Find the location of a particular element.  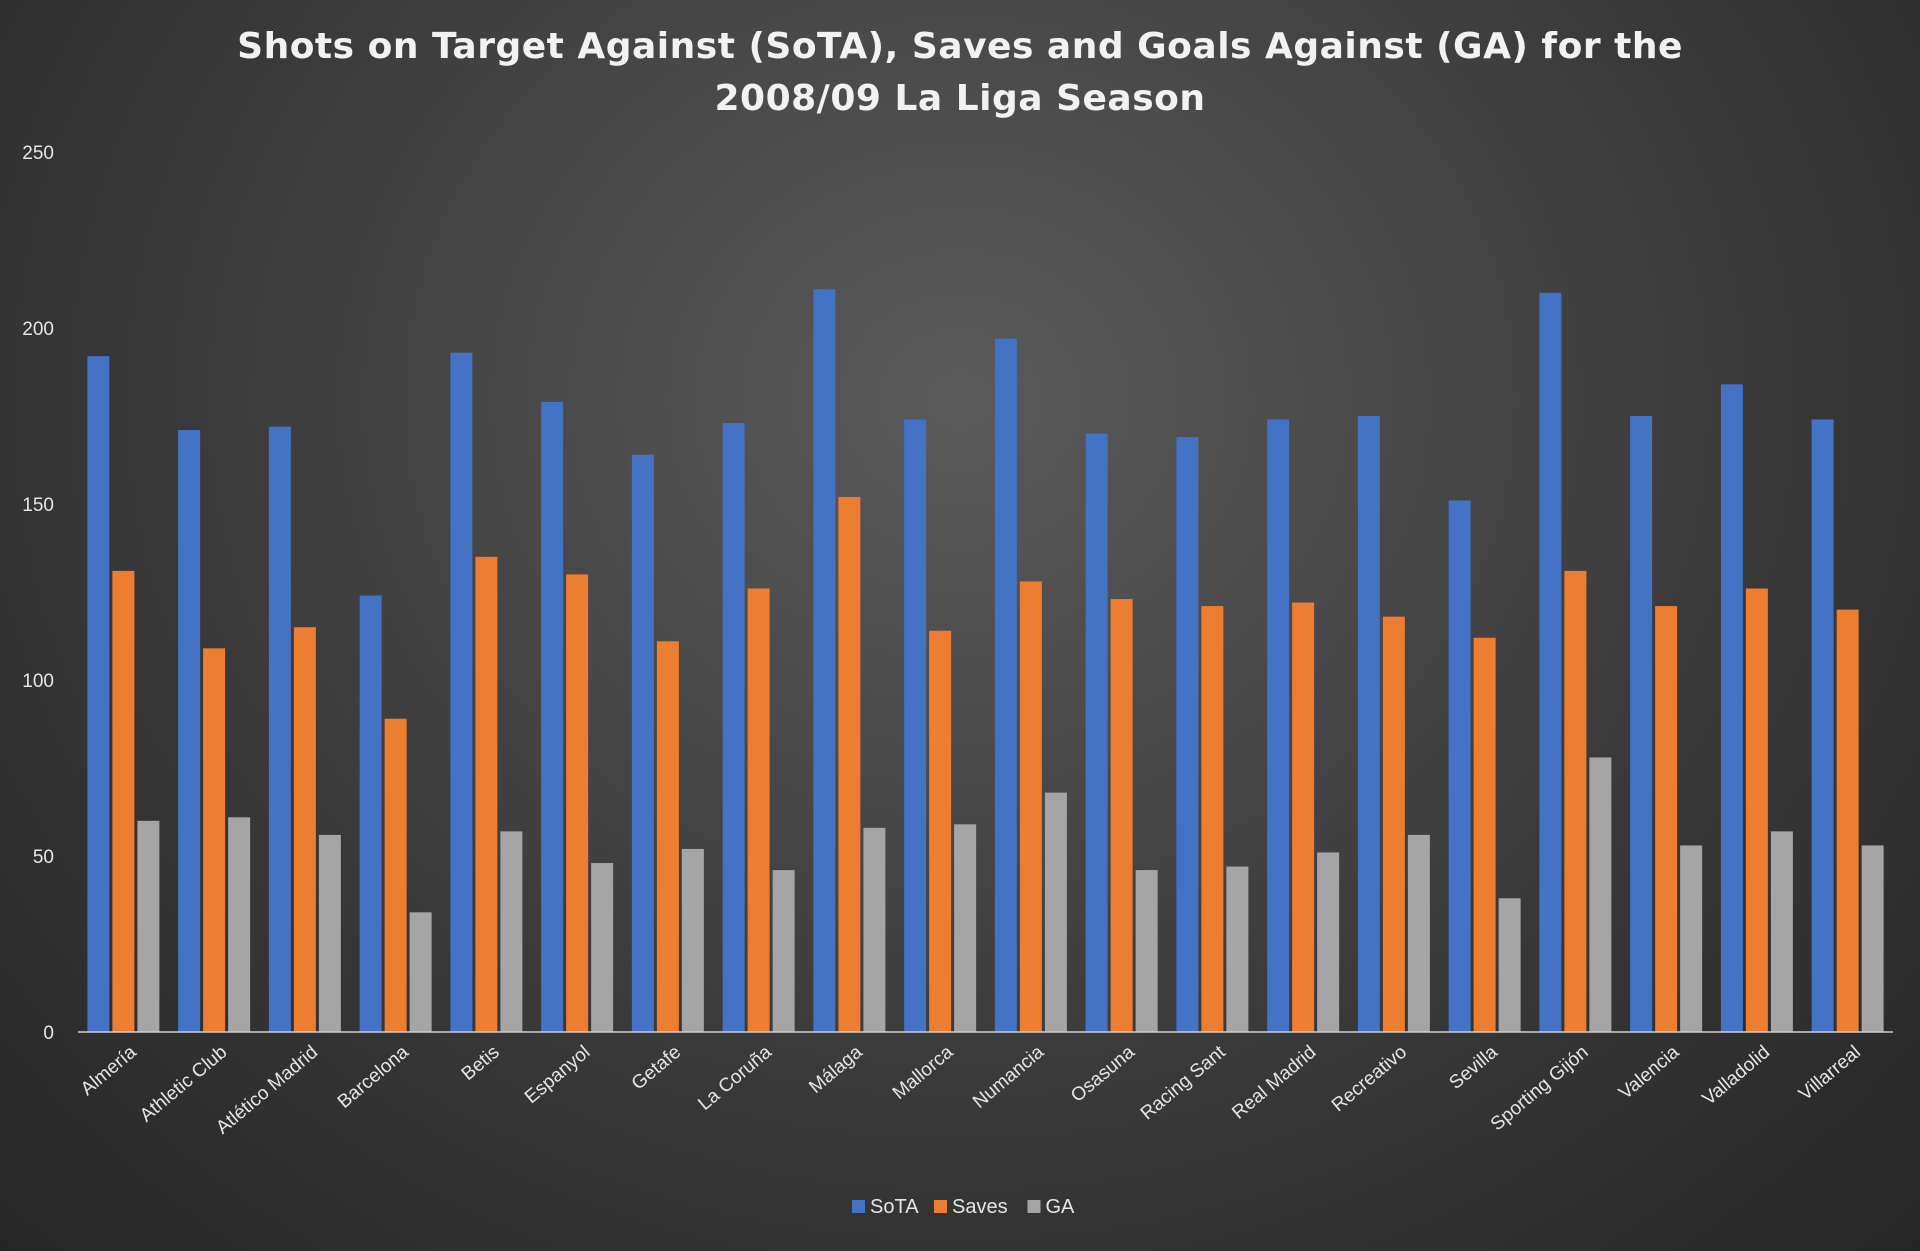

x-tick-label: Osasuna is located at coordinates (1103, 1073).